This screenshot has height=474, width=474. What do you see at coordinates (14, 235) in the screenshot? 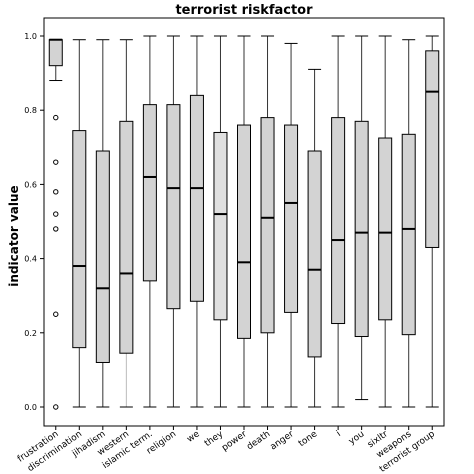
I see `y-axis-label: indicator value` at bounding box center [14, 235].